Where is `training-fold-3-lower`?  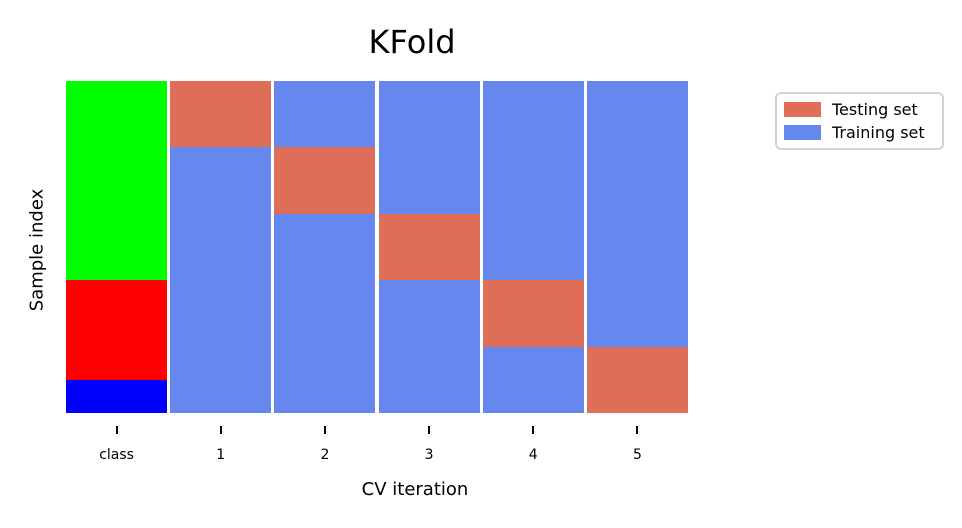 training-fold-3-lower is located at coordinates (429, 346).